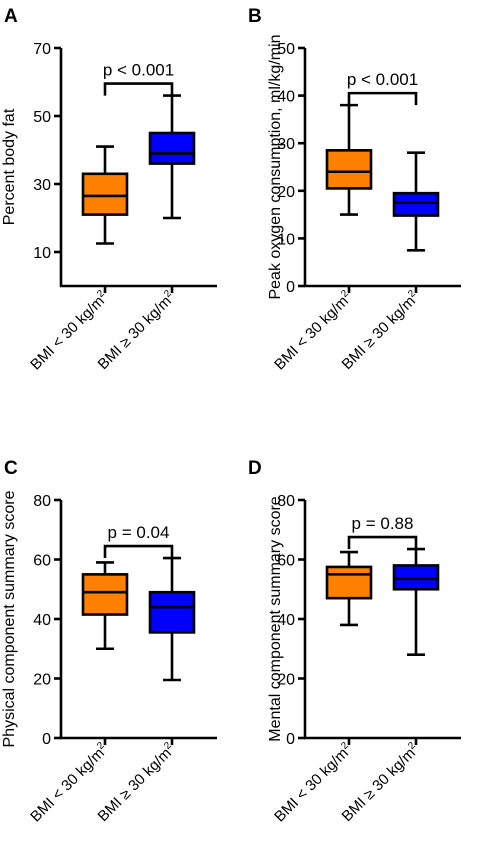 The image size is (489, 854). Describe the element at coordinates (11, 16) in the screenshot. I see `panel-letter: A` at that location.